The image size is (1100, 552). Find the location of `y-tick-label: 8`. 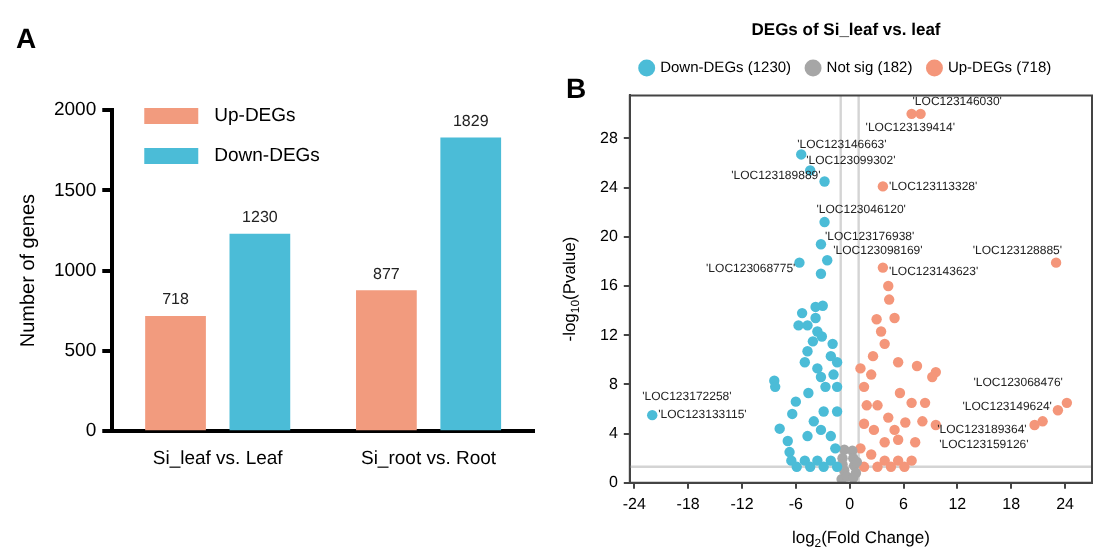

y-tick-label: 8 is located at coordinates (613, 383).